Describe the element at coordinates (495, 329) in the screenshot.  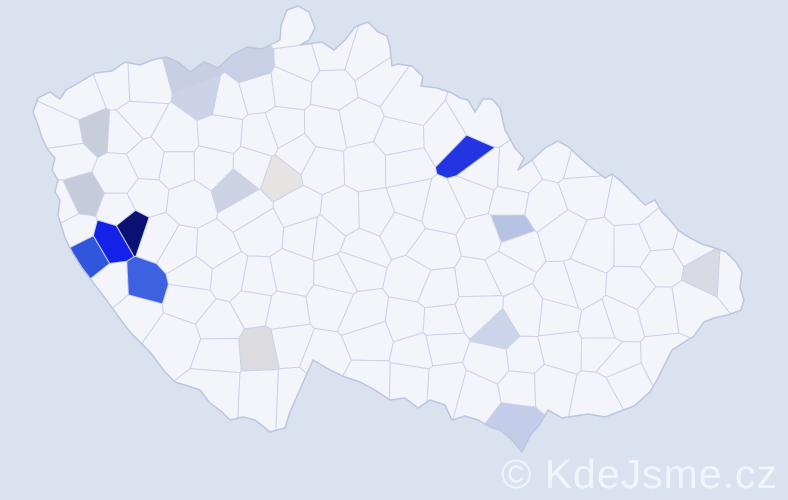
I see `highlighted-region-center-east-small-dot` at that location.